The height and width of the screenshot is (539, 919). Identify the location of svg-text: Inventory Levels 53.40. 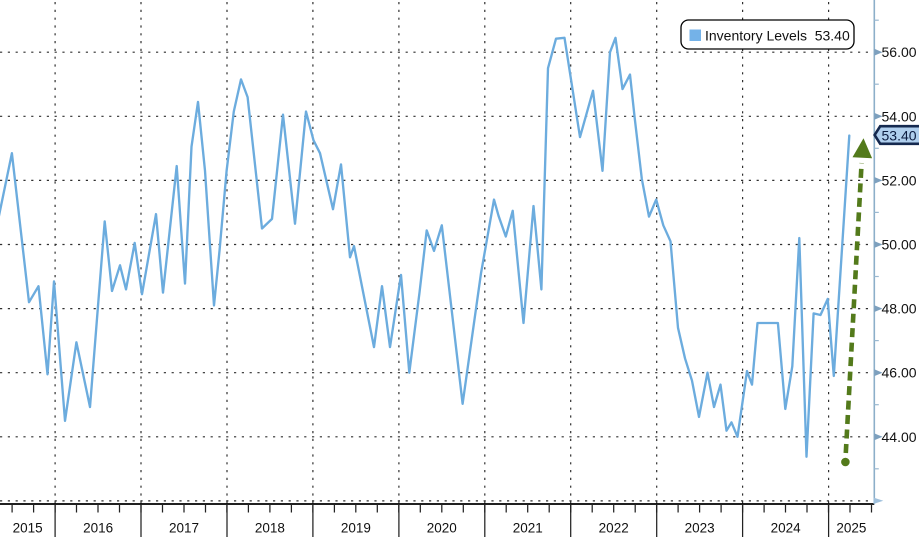
(777, 35).